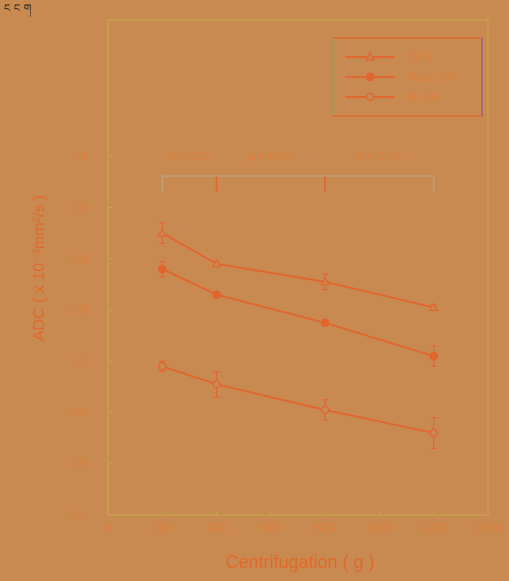  What do you see at coordinates (79, 207) in the screenshot?
I see `y-tick-label: 1.0` at bounding box center [79, 207].